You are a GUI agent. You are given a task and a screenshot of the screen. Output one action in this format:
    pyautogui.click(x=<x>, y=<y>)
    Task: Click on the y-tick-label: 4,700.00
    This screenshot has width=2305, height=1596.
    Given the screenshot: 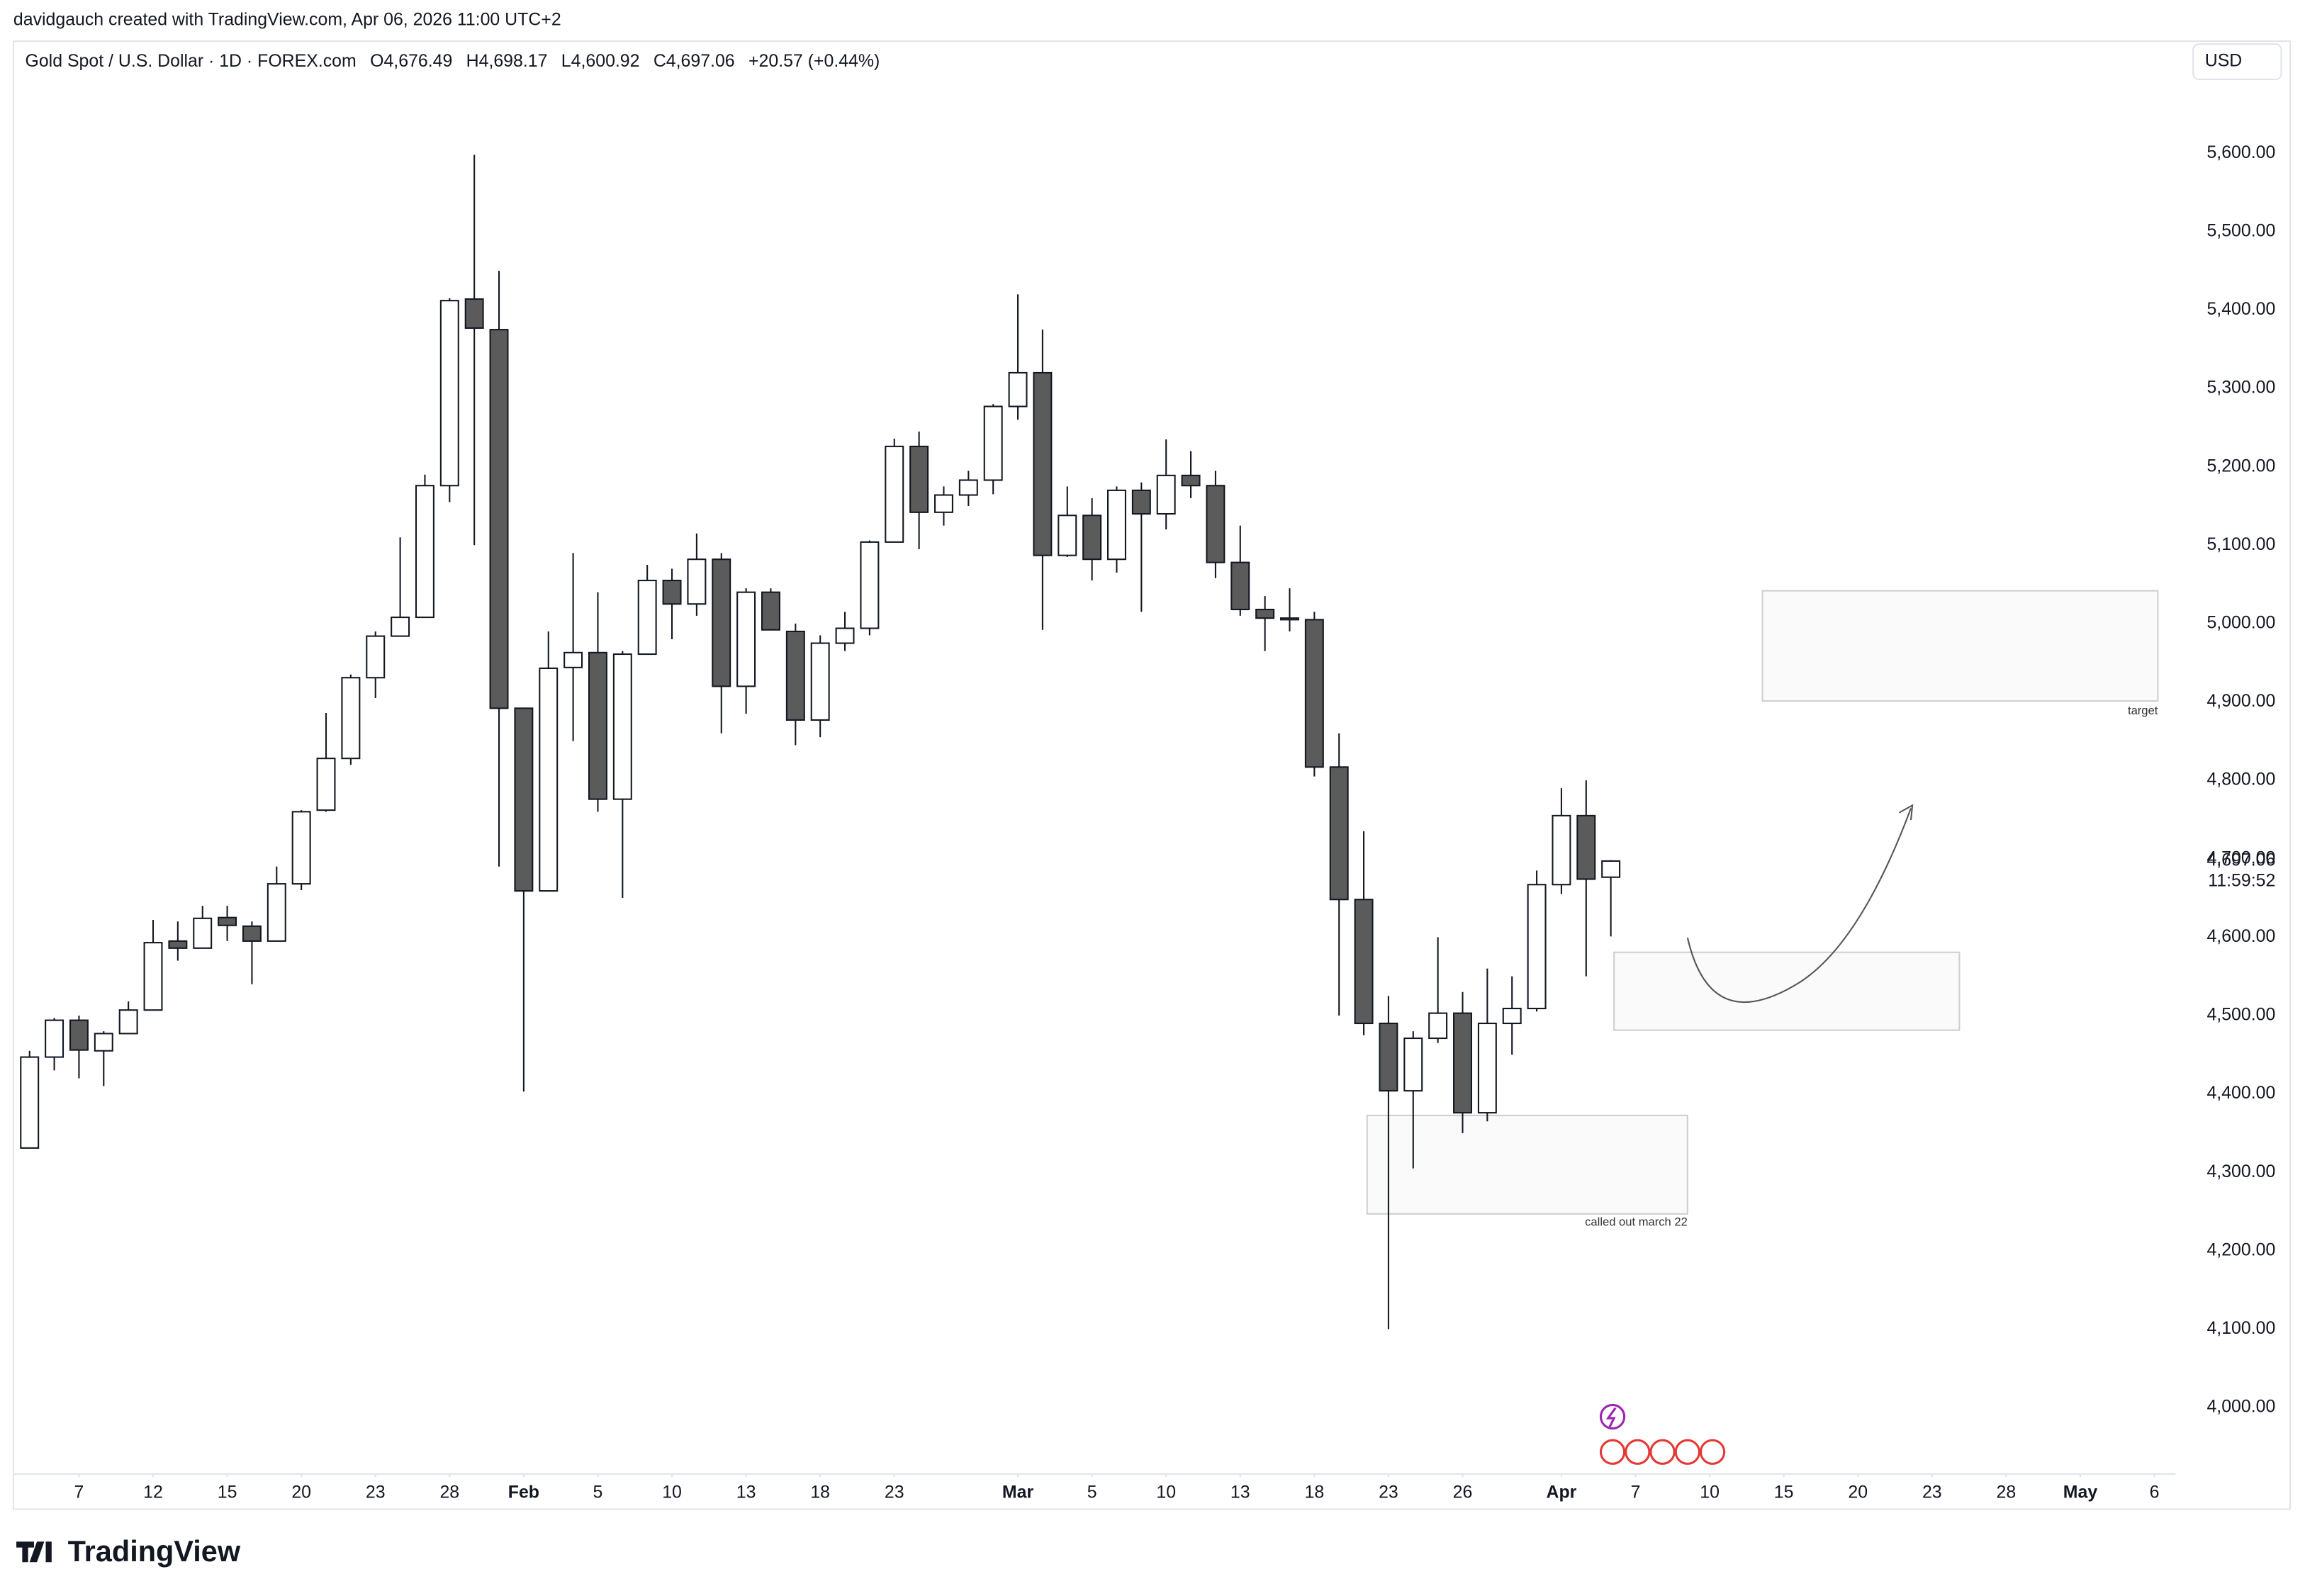 What is the action you would take?
    pyautogui.click(x=2240, y=857)
    